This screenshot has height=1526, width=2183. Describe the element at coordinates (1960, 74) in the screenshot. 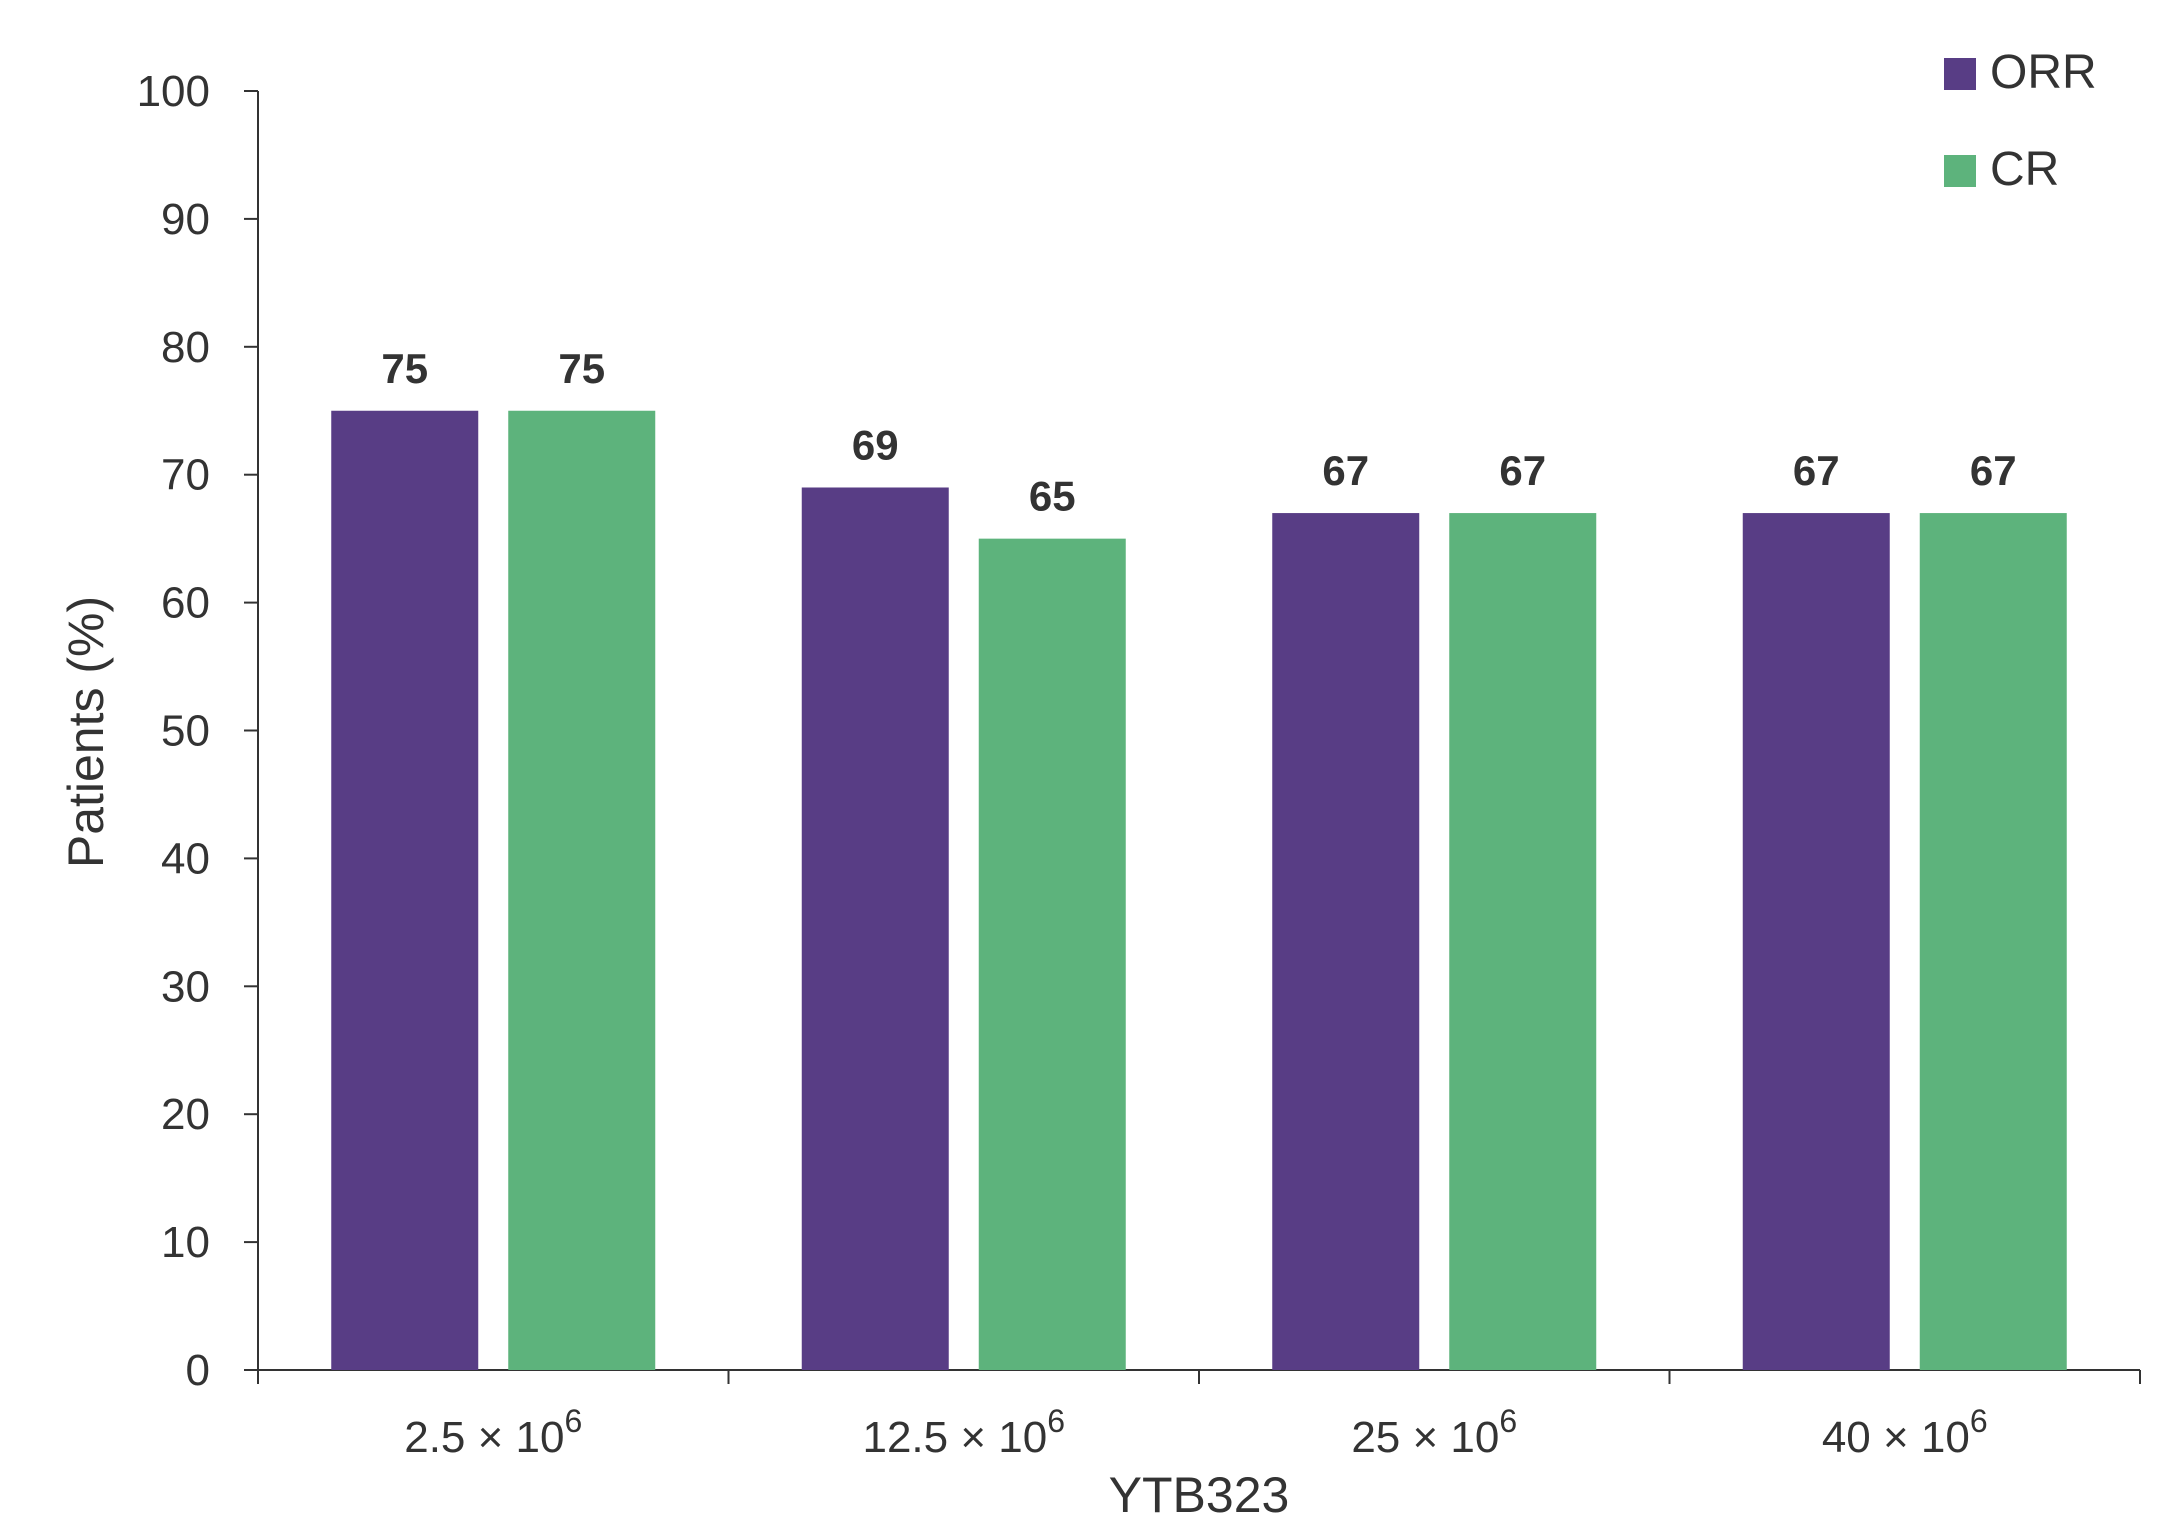

I see `legend-swatch-orr` at that location.